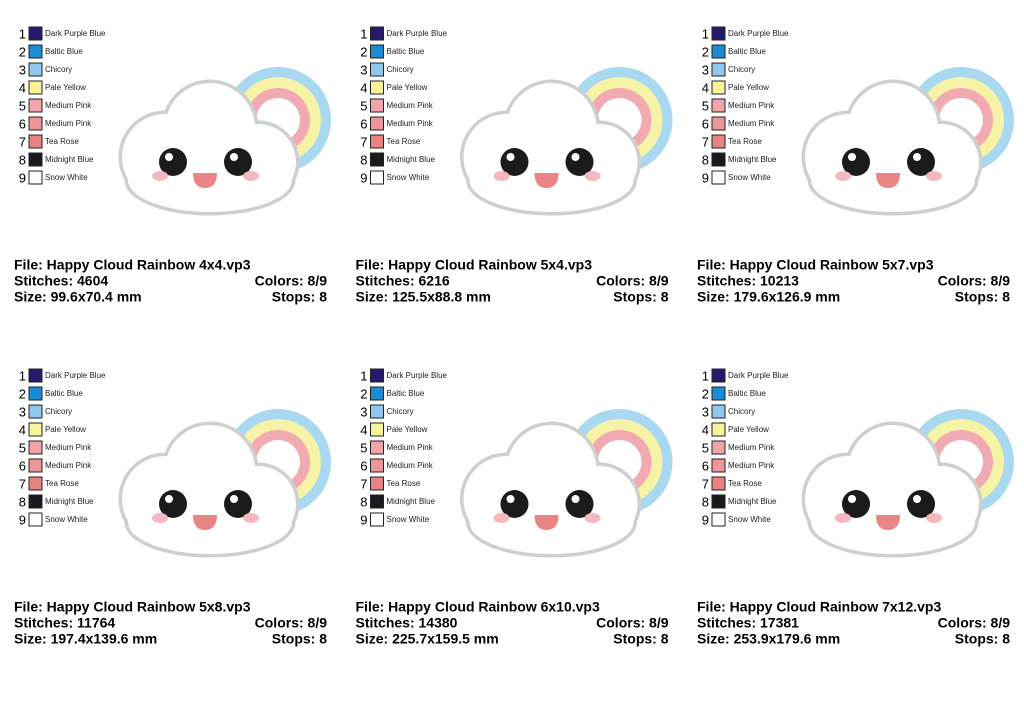 This screenshot has width=1024, height=715. I want to click on size: Size: 225.7x159.5 mm, so click(427, 639).